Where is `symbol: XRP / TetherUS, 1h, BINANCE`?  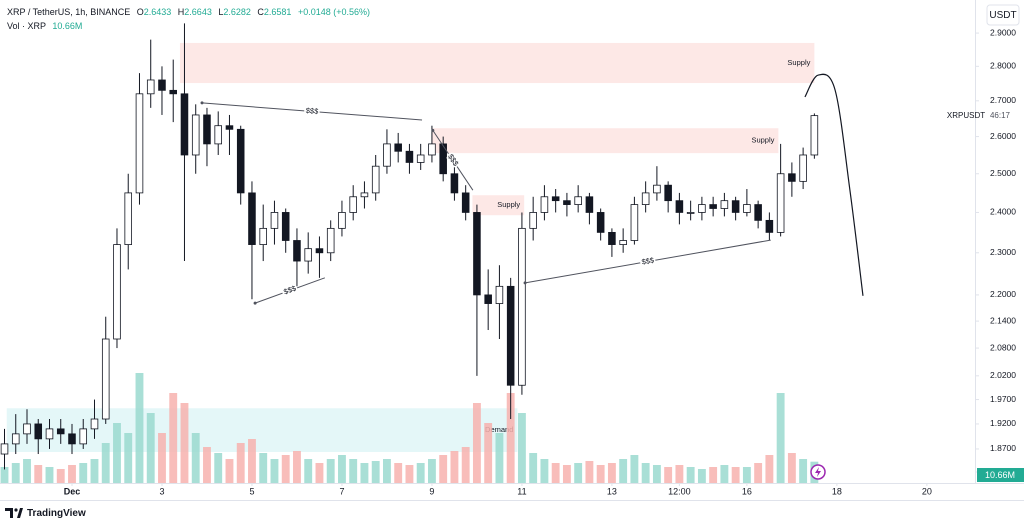 symbol: XRP / TetherUS, 1h, BINANCE is located at coordinates (68, 12).